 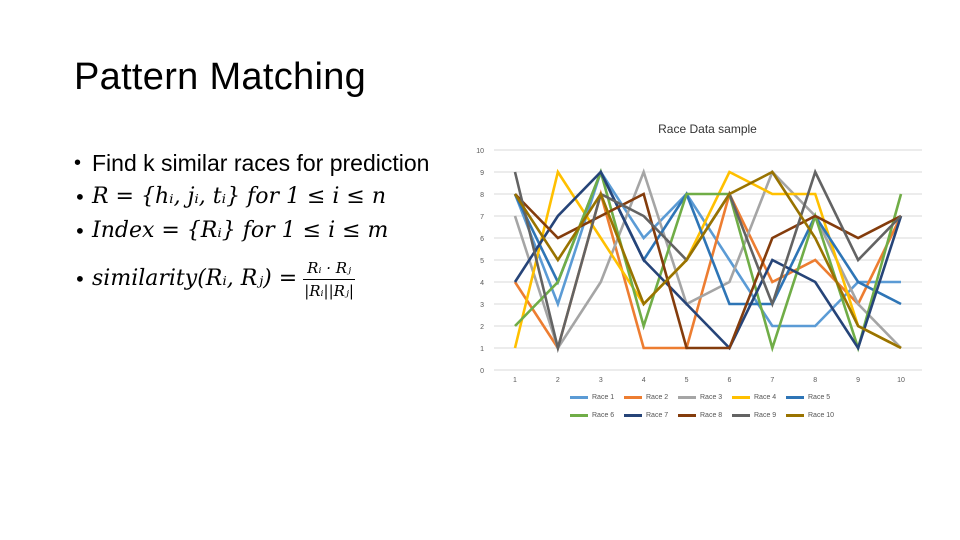 I want to click on legend-item-race-9: Race 9, so click(x=759, y=420).